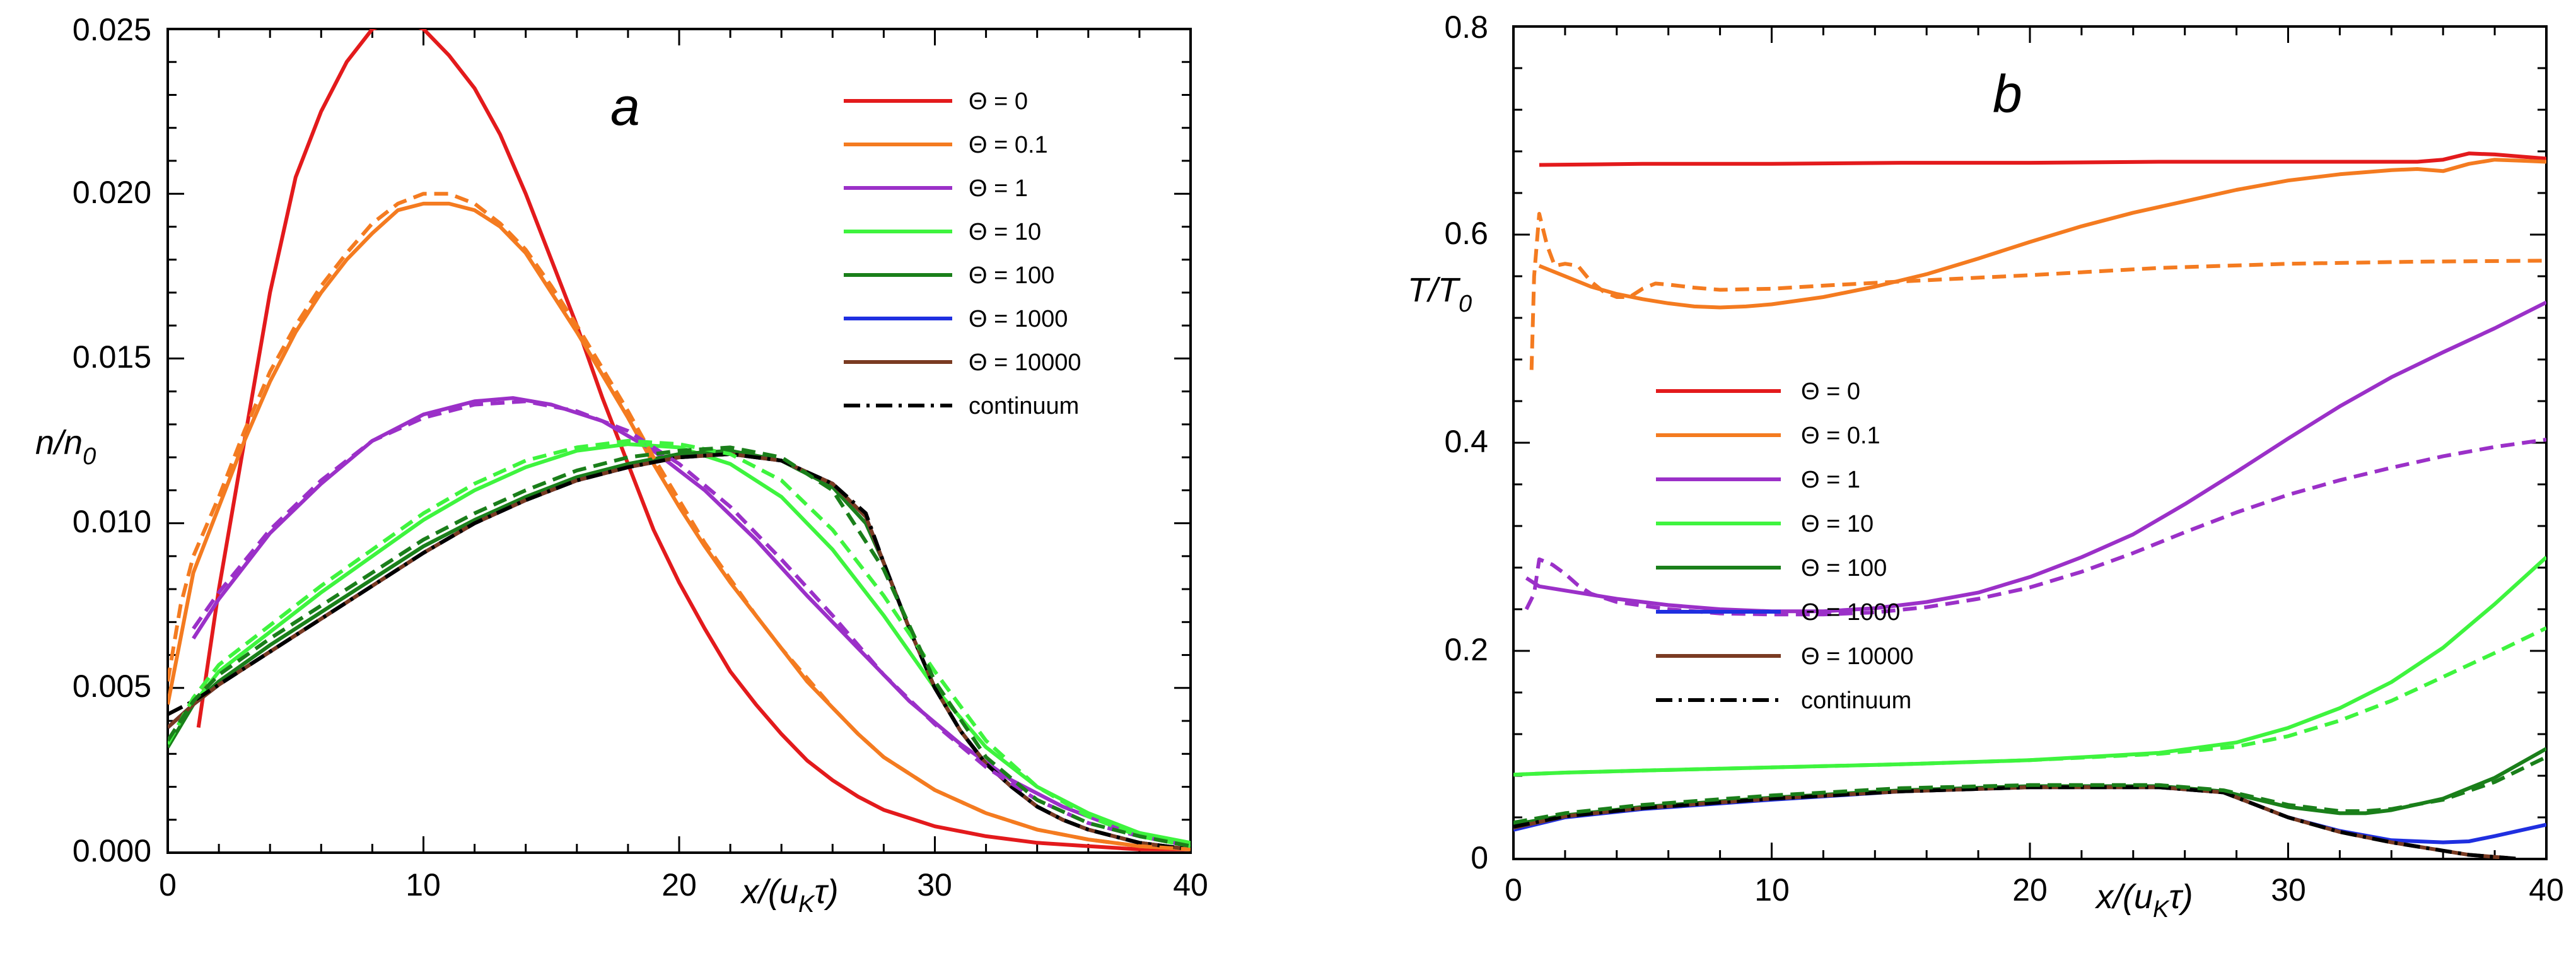  What do you see at coordinates (1466, 441) in the screenshot?
I see `y-tick-label: 0.4` at bounding box center [1466, 441].